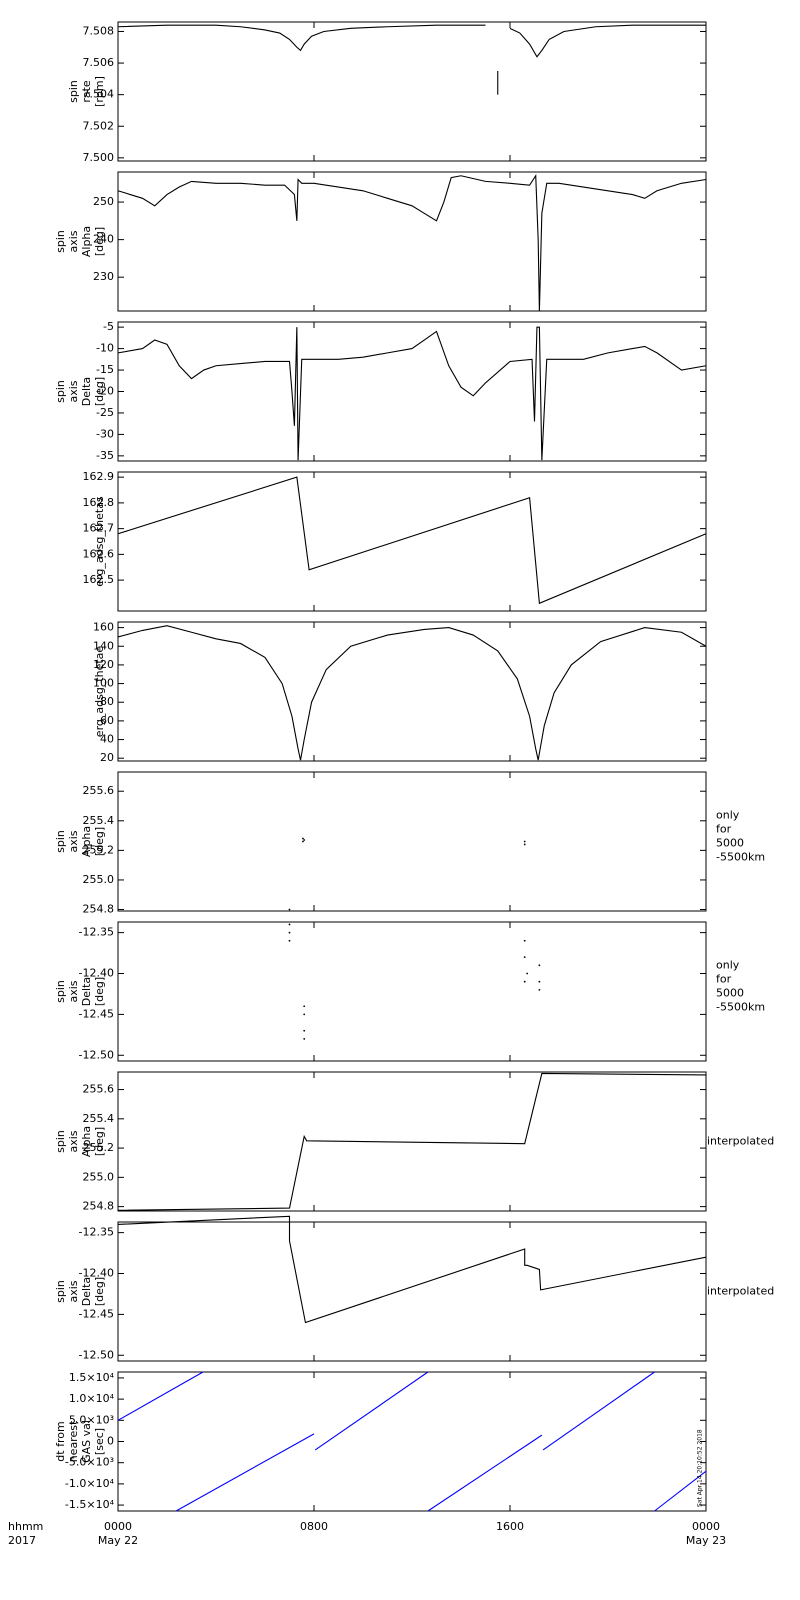 Image resolution: width=800 pixels, height=1600 pixels. Describe the element at coordinates (108, 326) in the screenshot. I see `y-tick-label: -5` at that location.